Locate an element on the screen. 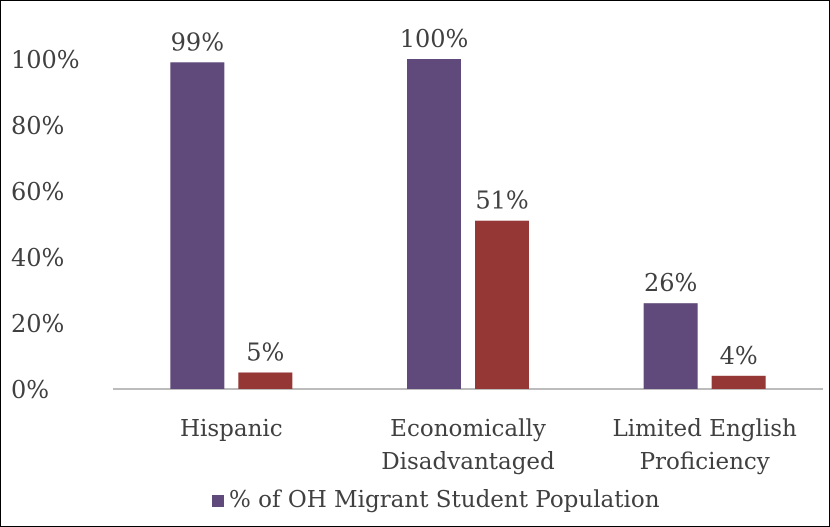  data-label: 51% is located at coordinates (501, 201).